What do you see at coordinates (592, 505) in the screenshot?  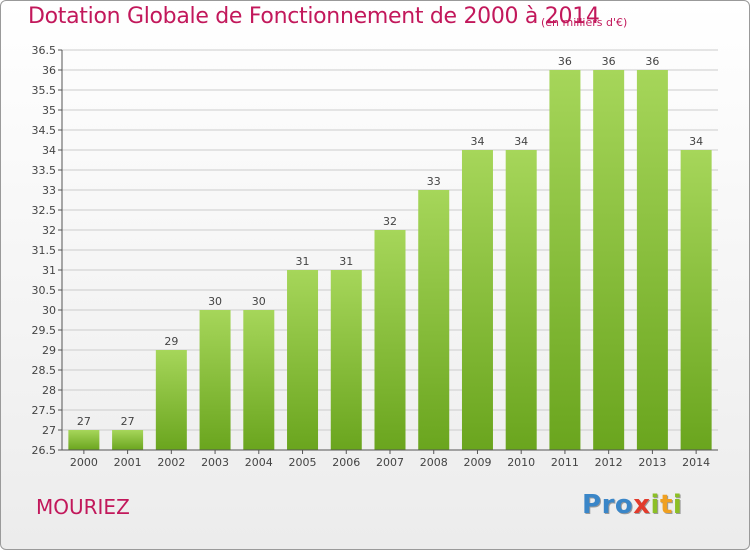 I see `logo-letter: P` at bounding box center [592, 505].